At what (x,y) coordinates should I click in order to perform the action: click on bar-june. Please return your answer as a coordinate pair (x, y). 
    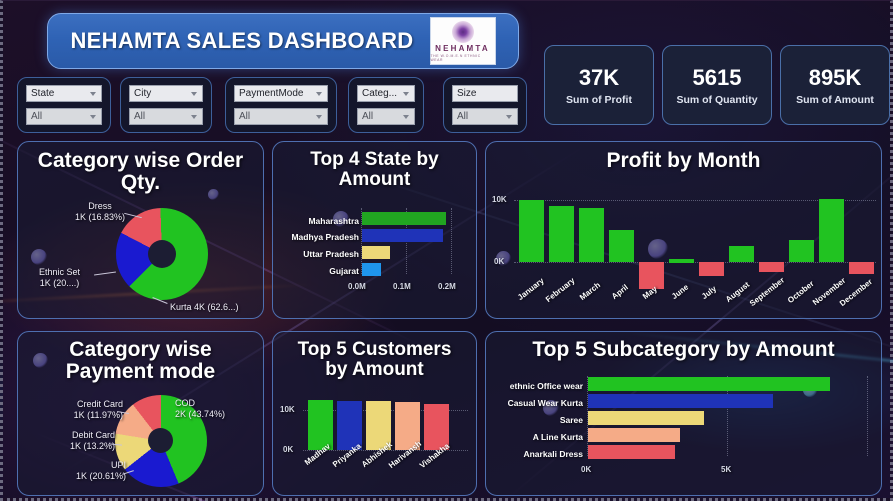
    Looking at the image, I should click on (681, 261).